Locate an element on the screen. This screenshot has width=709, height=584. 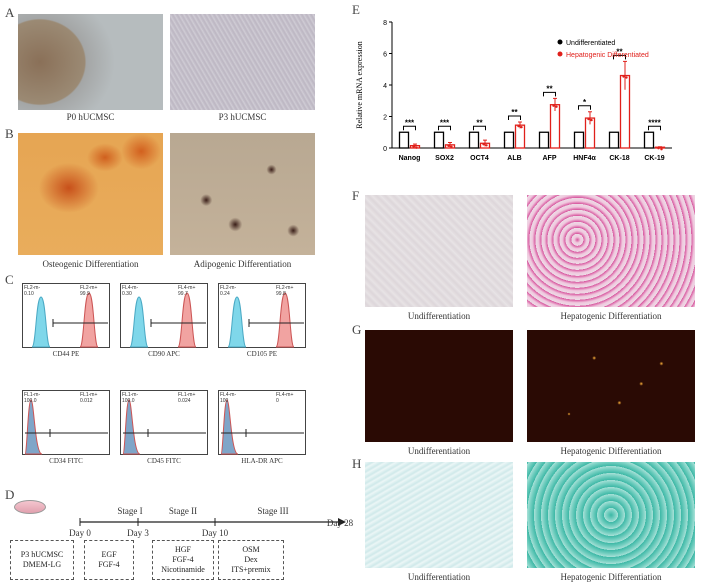
flow-stat: 99.7 is located at coordinates (183, 294).